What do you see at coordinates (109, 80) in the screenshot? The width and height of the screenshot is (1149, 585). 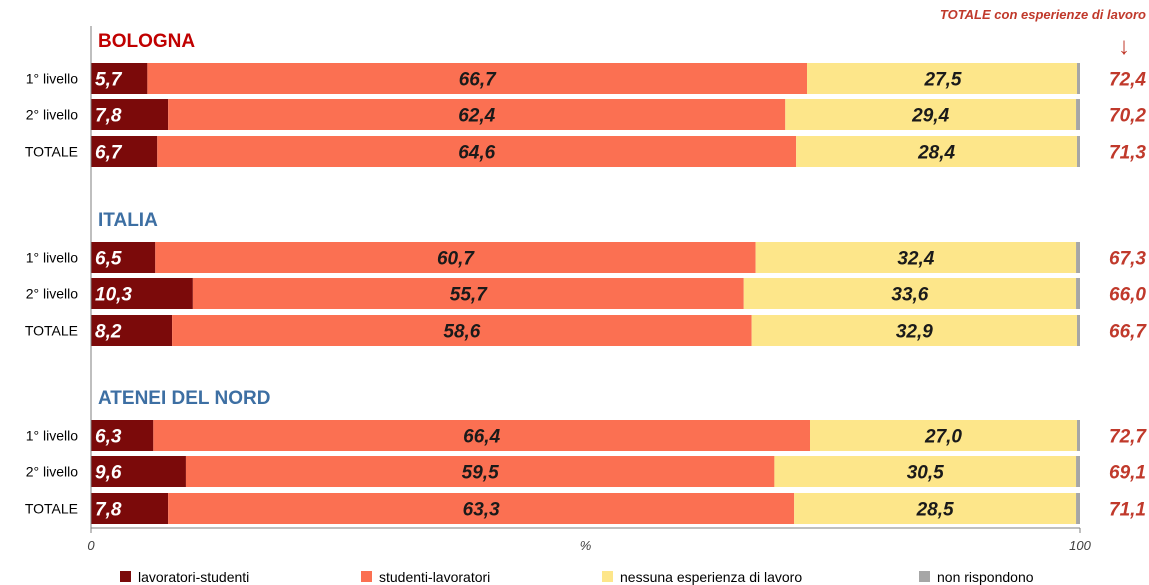 I see `data-label: 5,7` at bounding box center [109, 80].